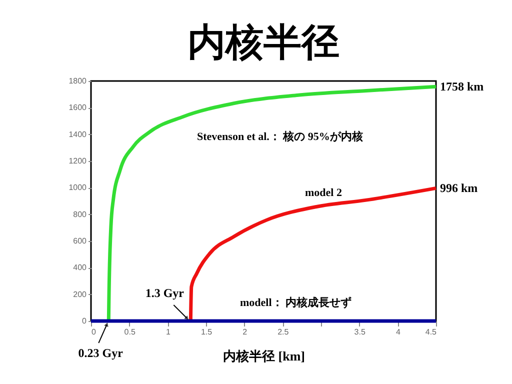  What do you see at coordinates (459, 188) in the screenshot?
I see `annotation: 996 km` at bounding box center [459, 188].